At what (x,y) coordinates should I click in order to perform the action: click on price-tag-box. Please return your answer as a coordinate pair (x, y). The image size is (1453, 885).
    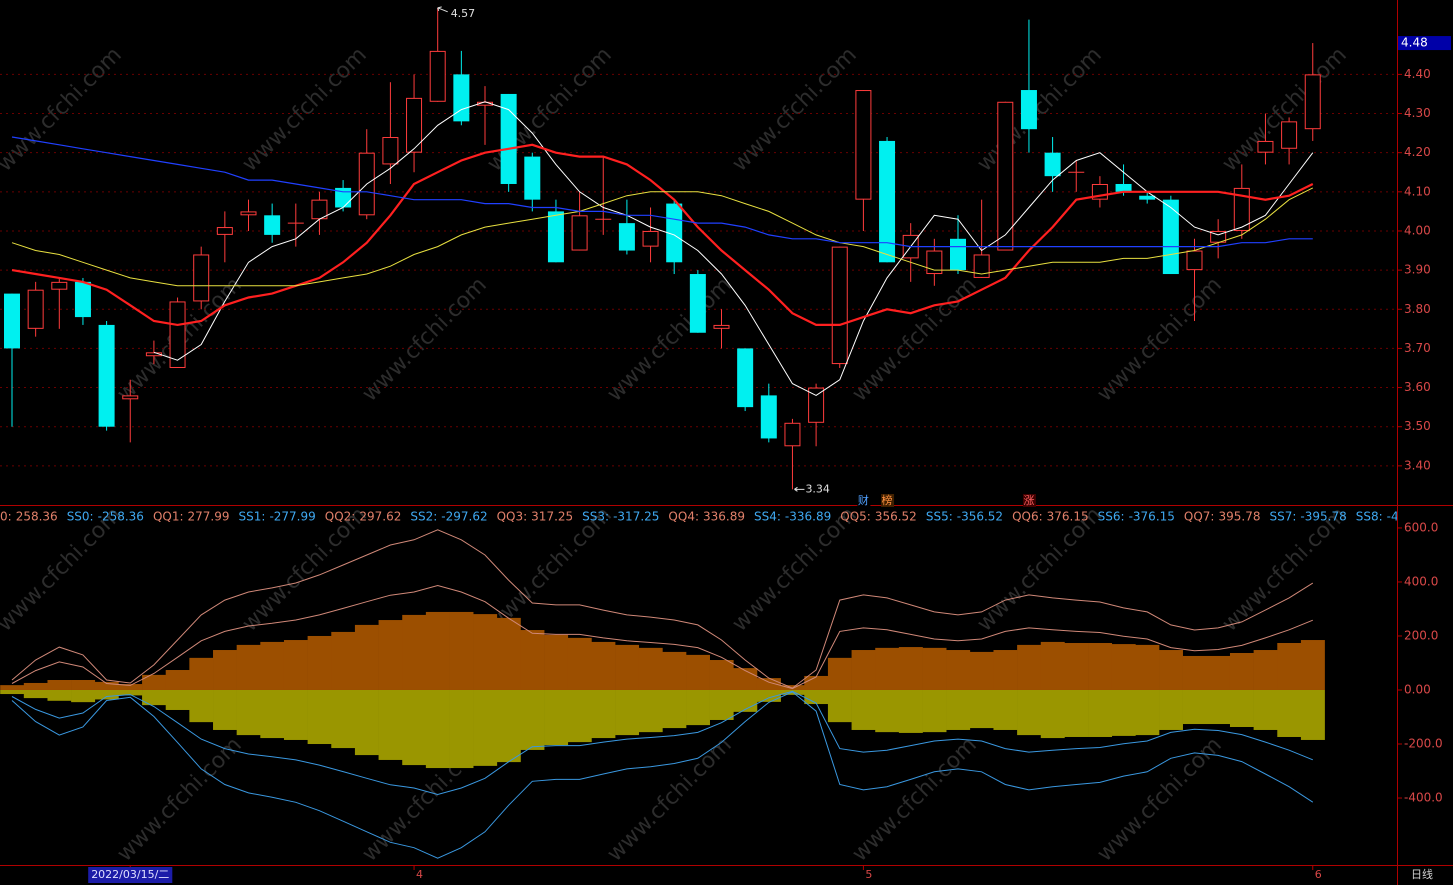
    Looking at the image, I should click on (1424, 43).